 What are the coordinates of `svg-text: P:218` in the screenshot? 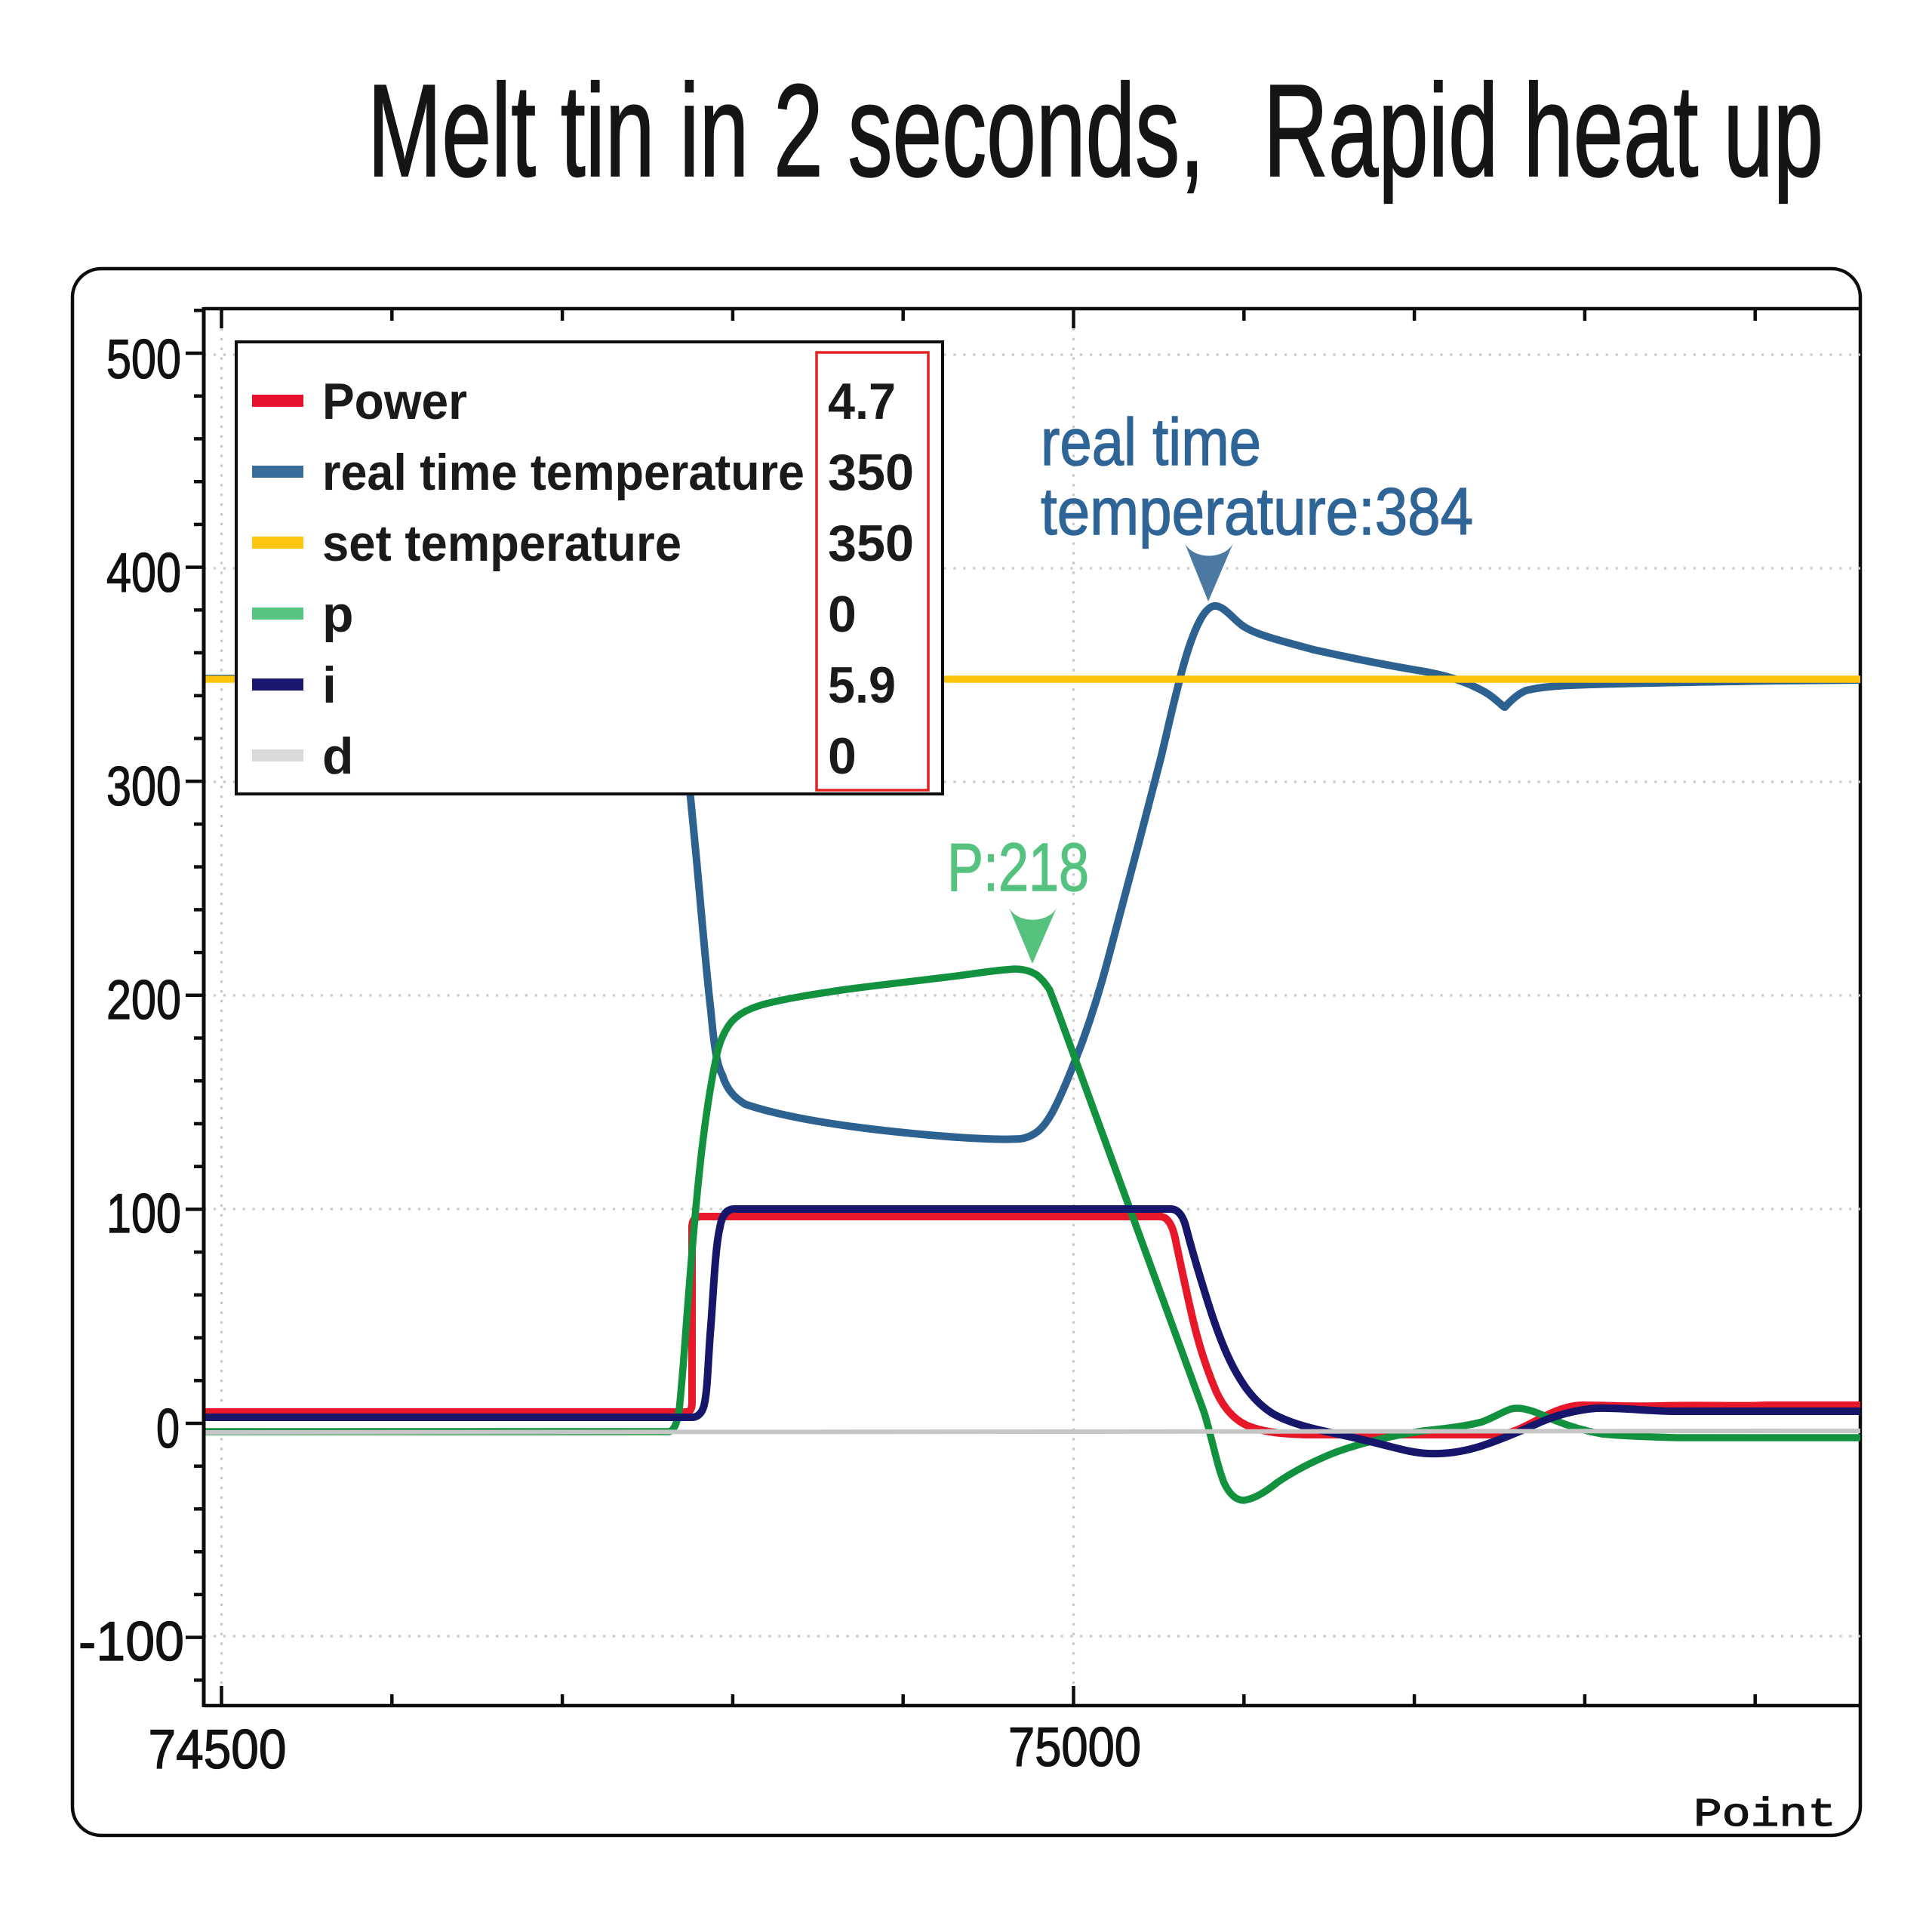 It's located at (1018, 868).